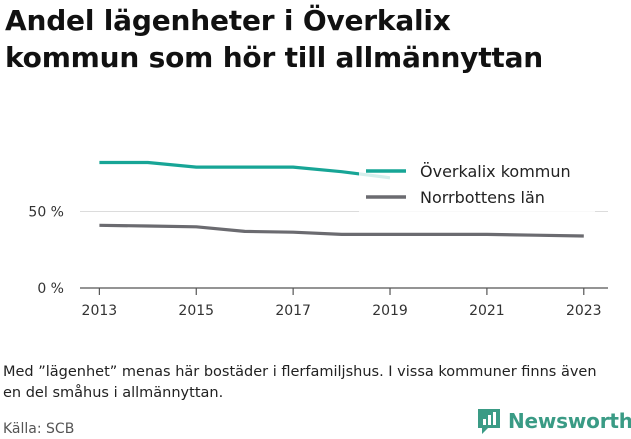  I want to click on brand-logo: Newsworthy, so click(553, 421).